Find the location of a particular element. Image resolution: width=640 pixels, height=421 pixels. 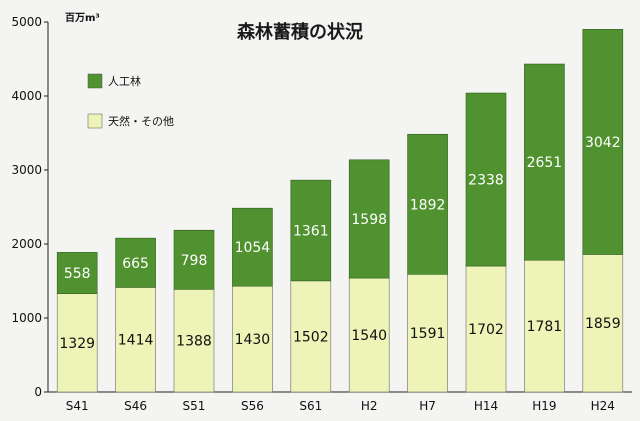

data-label-planted: 1361 is located at coordinates (311, 231).